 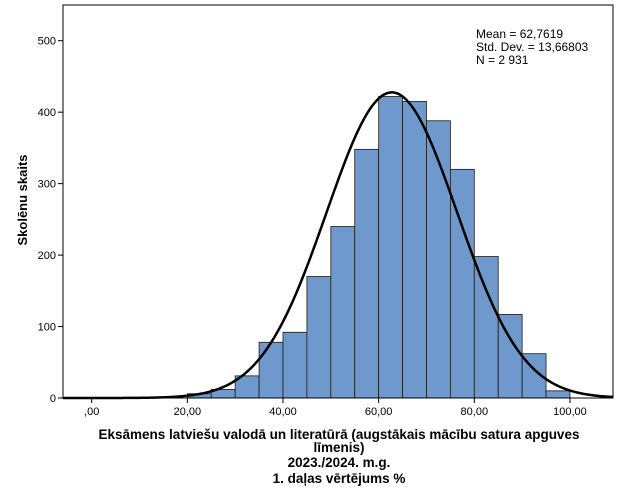 I want to click on x-tick-label-2: 40,00, so click(x=283, y=412).